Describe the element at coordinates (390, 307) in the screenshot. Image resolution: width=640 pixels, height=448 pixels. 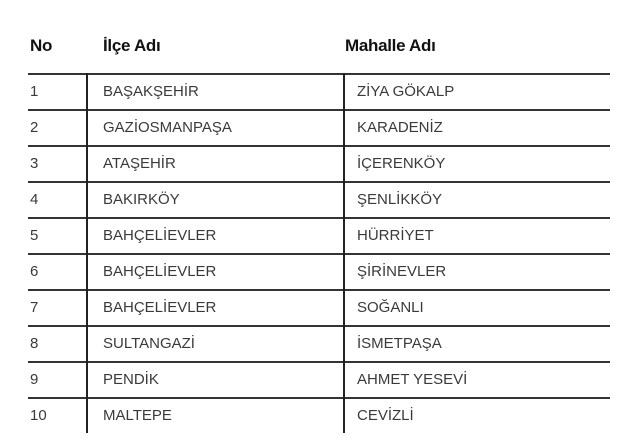
I see `neighborhood-cell: SOĞANLI` at that location.